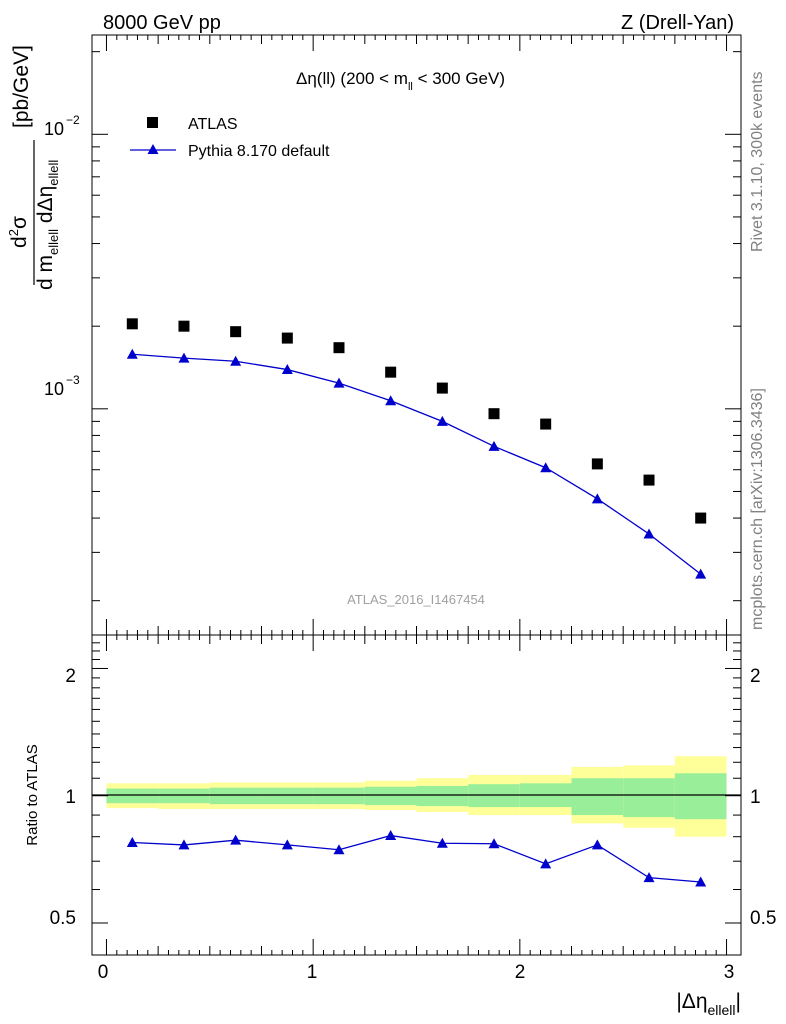 This screenshot has height=1024, width=786. Describe the element at coordinates (47, 225) in the screenshot. I see `ylabel-denominator: d mellell dΔηellell` at that location.